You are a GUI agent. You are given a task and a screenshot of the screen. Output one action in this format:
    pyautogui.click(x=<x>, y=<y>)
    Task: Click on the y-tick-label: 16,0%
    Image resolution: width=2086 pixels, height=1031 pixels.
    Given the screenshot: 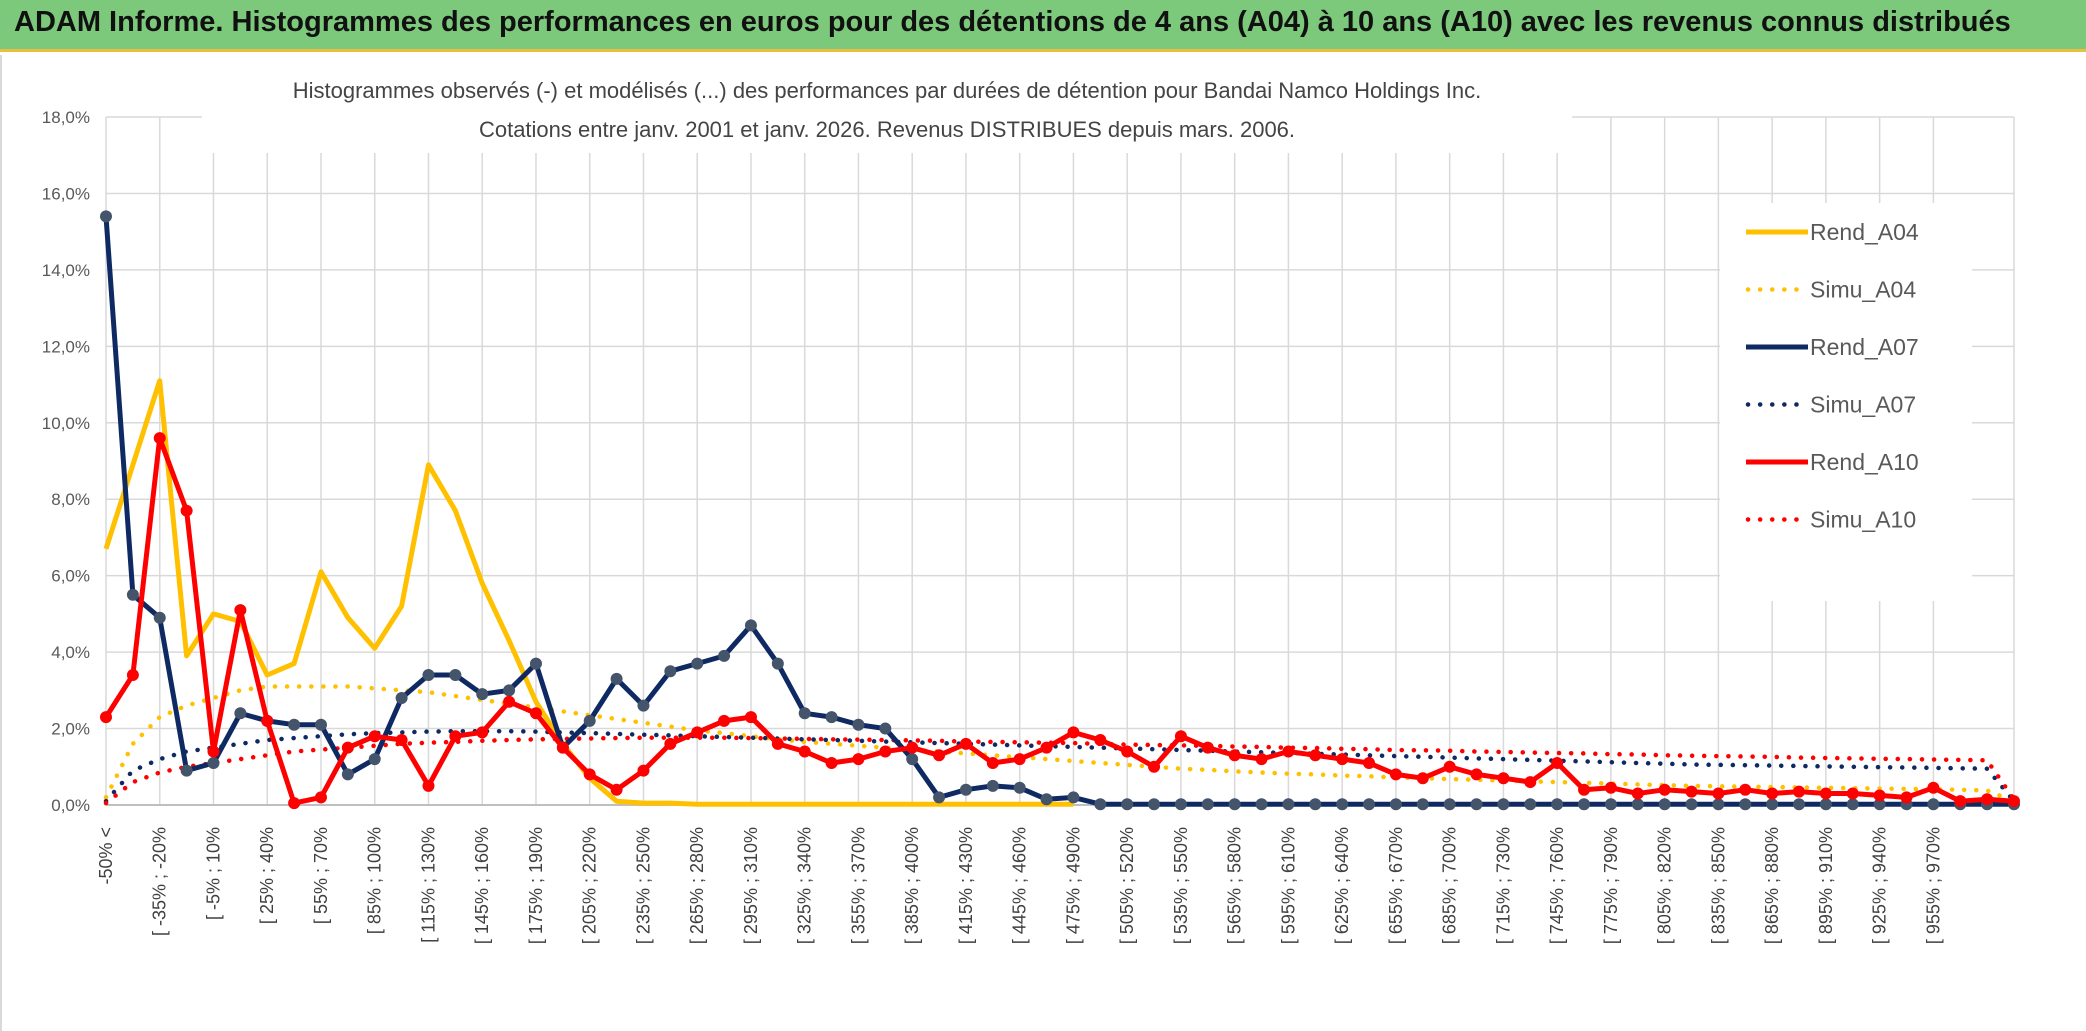 What is the action you would take?
    pyautogui.click(x=66, y=193)
    